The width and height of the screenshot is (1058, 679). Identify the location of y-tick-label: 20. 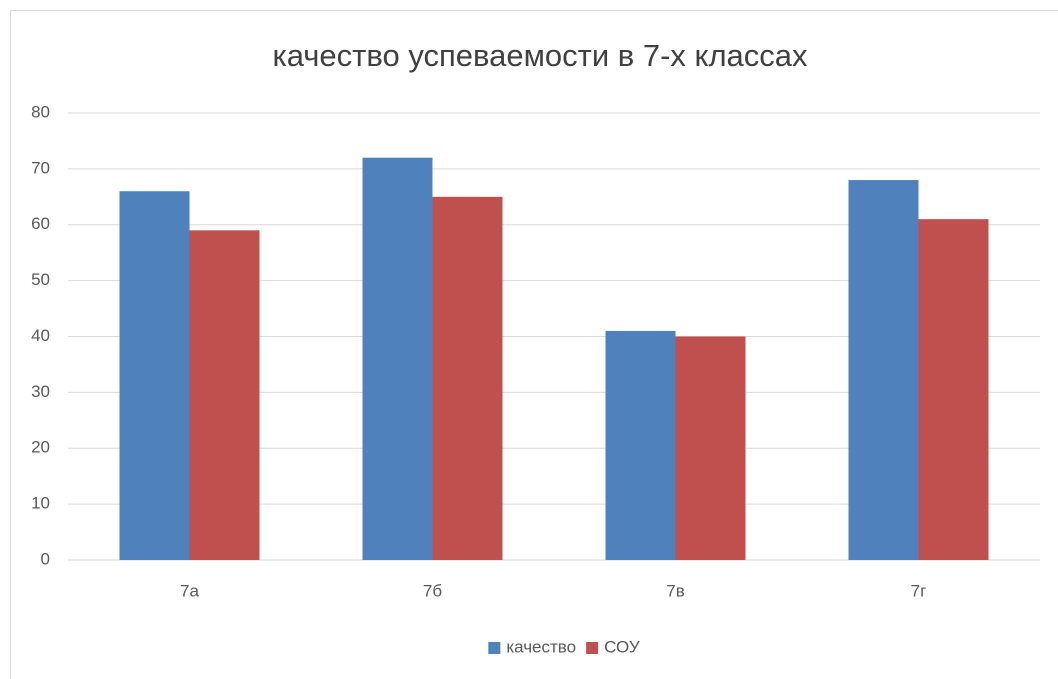
(40, 447).